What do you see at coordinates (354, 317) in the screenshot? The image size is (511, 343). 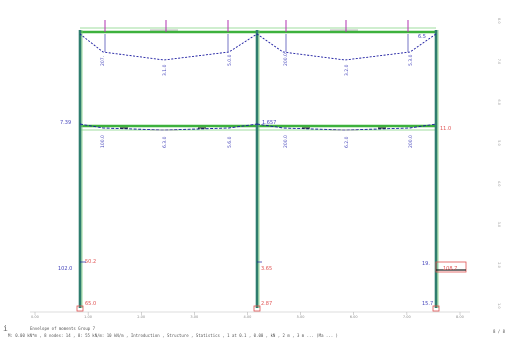 I see `x-tick-label: 6.00` at bounding box center [354, 317].